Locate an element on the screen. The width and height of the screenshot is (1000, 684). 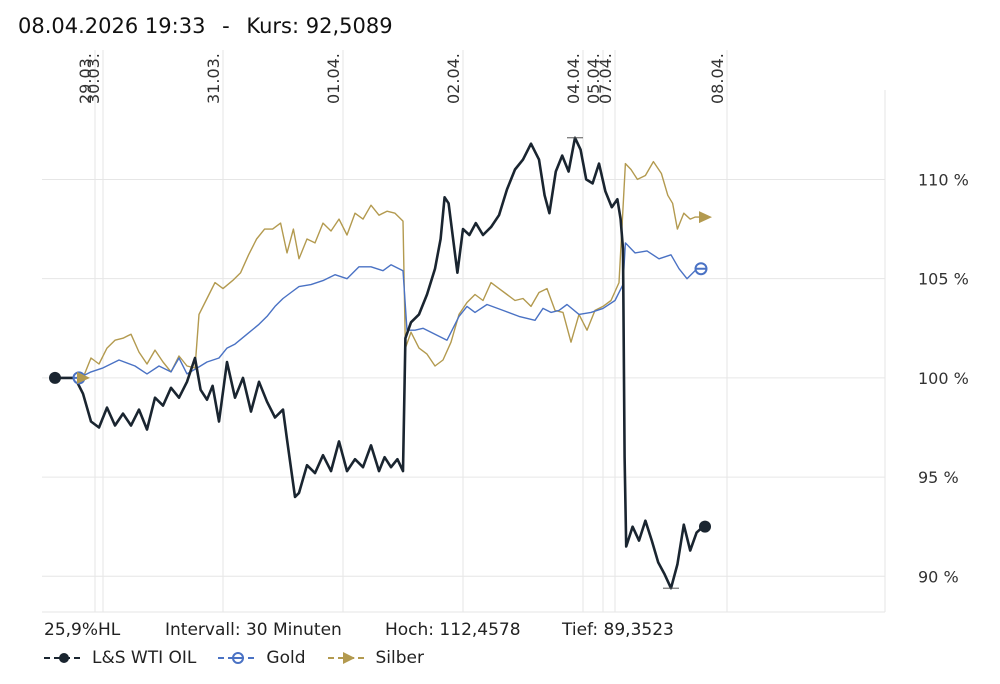
x-tick-label: 29.03. is located at coordinates (85, 78).